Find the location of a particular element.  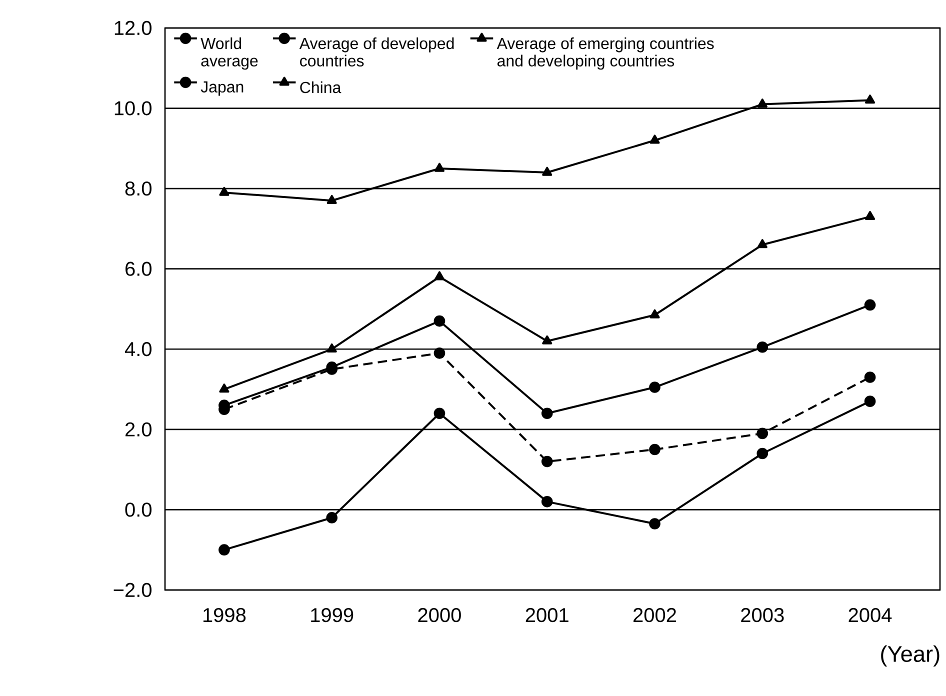

x-tick-label: 2004 is located at coordinates (870, 615).